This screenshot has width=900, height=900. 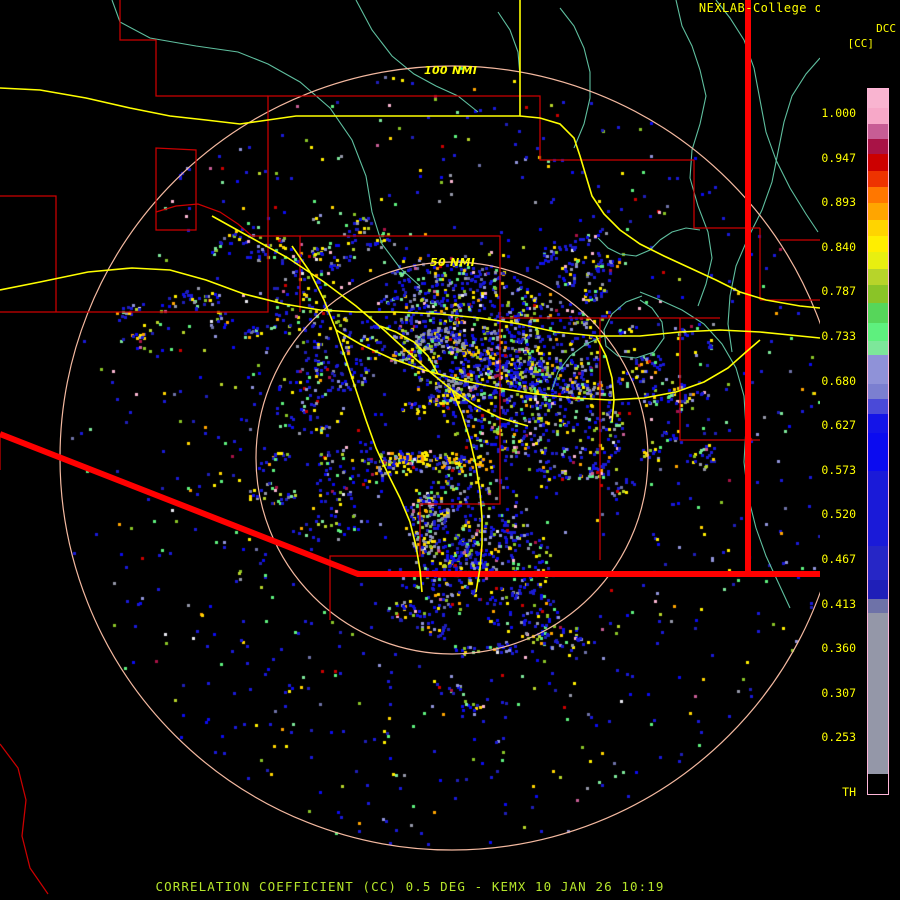 What do you see at coordinates (838, 113) in the screenshot?
I see `colorbar-tick-1.000: 1.000` at bounding box center [838, 113].